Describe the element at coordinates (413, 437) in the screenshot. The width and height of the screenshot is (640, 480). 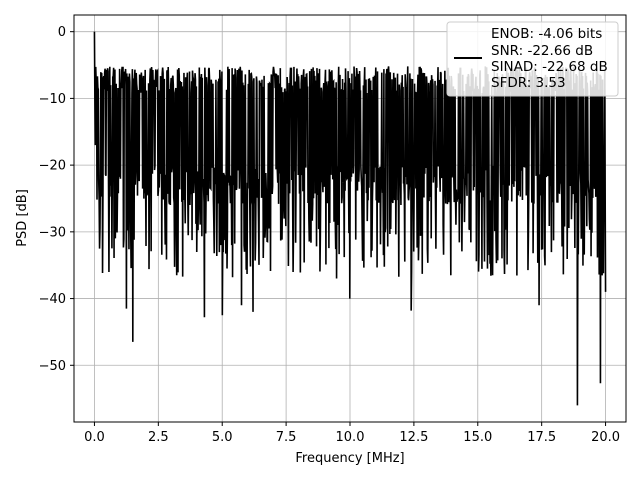
I see `x-tick-label: 12.5` at that location.